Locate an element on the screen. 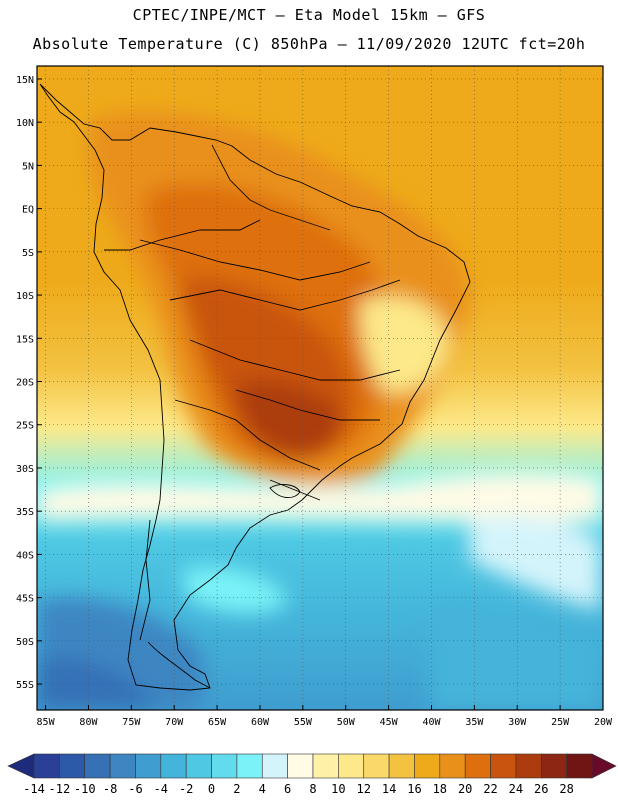 The image size is (618, 800). colorbar-label: -8 is located at coordinates (110, 789).